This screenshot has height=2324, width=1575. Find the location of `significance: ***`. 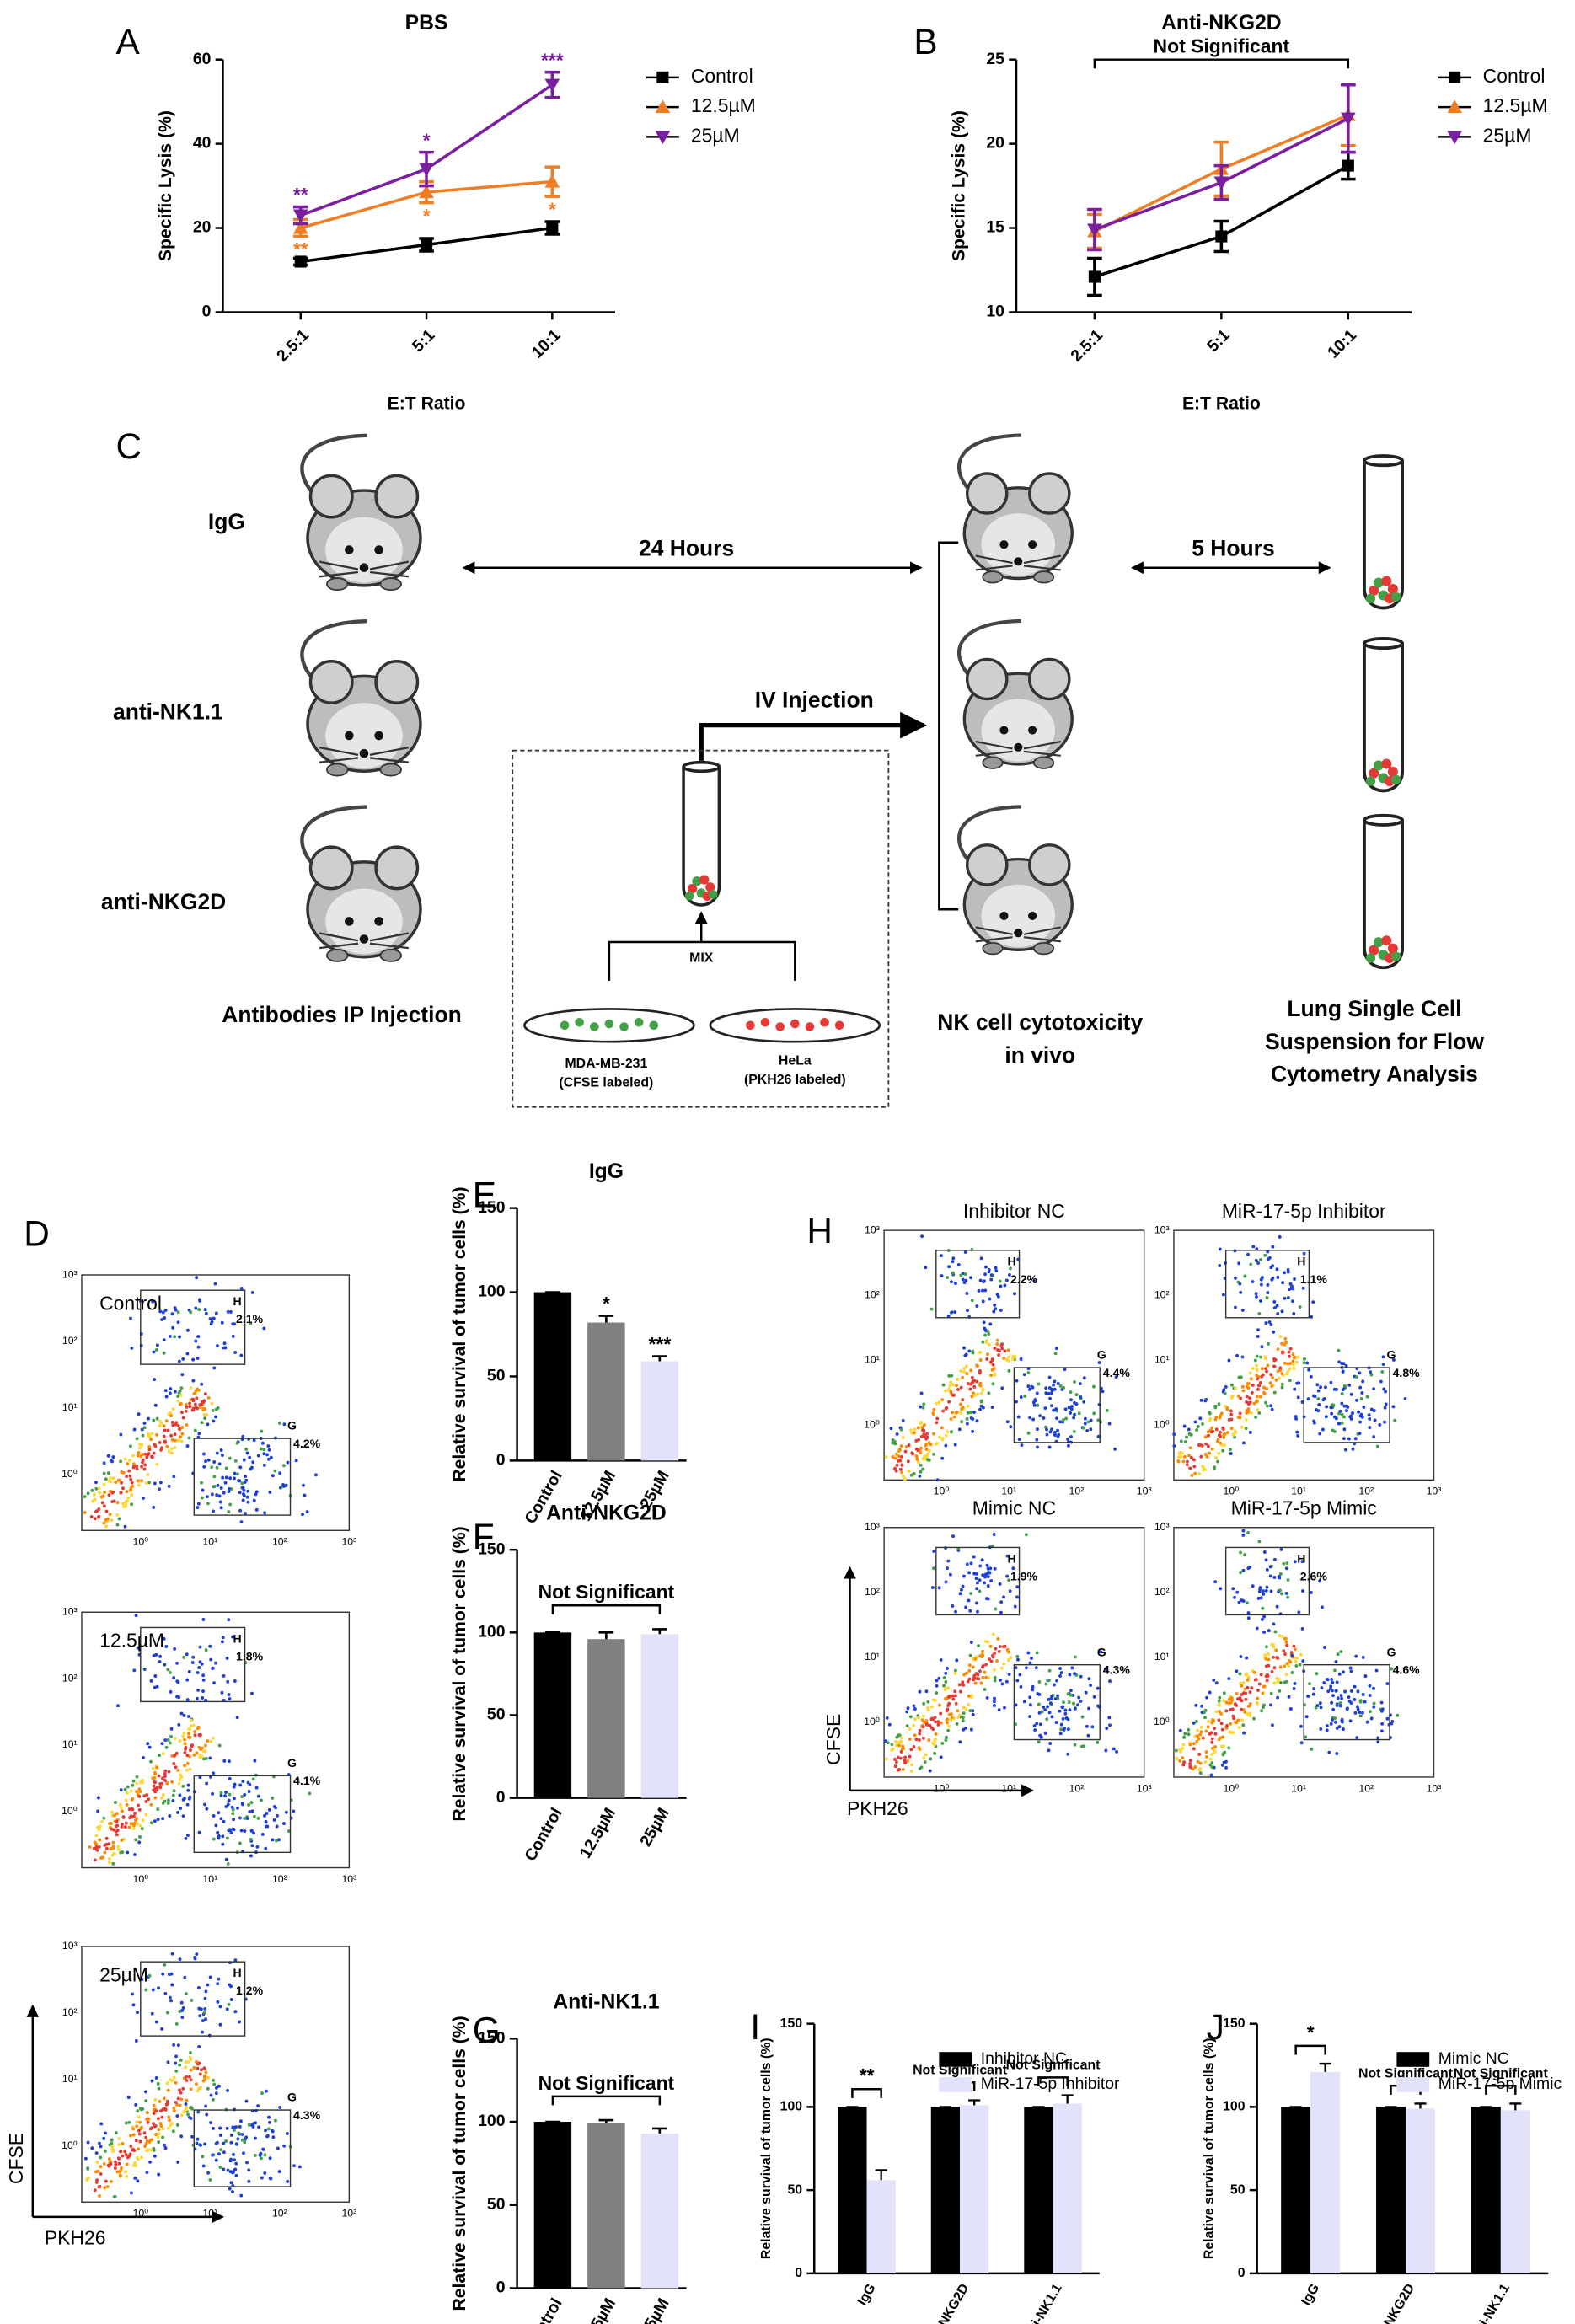

significance: *** is located at coordinates (552, 60).